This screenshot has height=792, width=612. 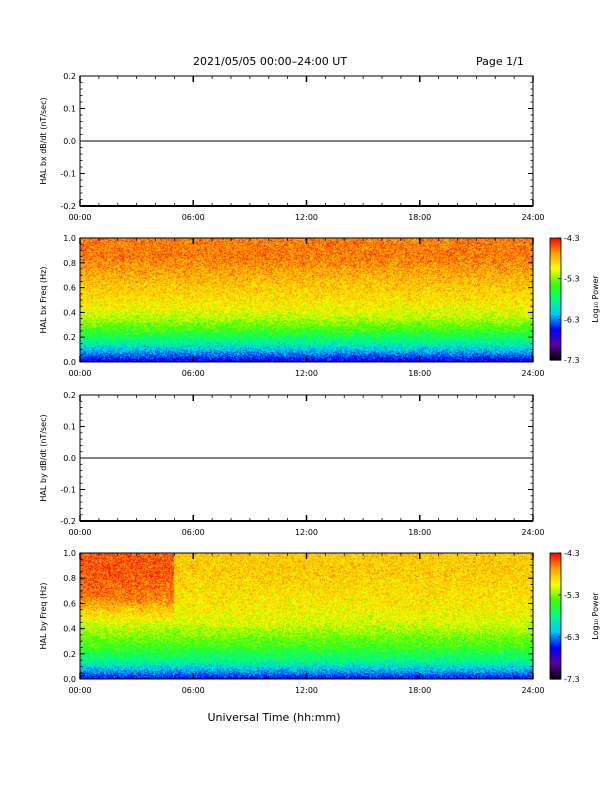 What do you see at coordinates (572, 360) in the screenshot?
I see `colorbar-tick-label: -7.3` at bounding box center [572, 360].